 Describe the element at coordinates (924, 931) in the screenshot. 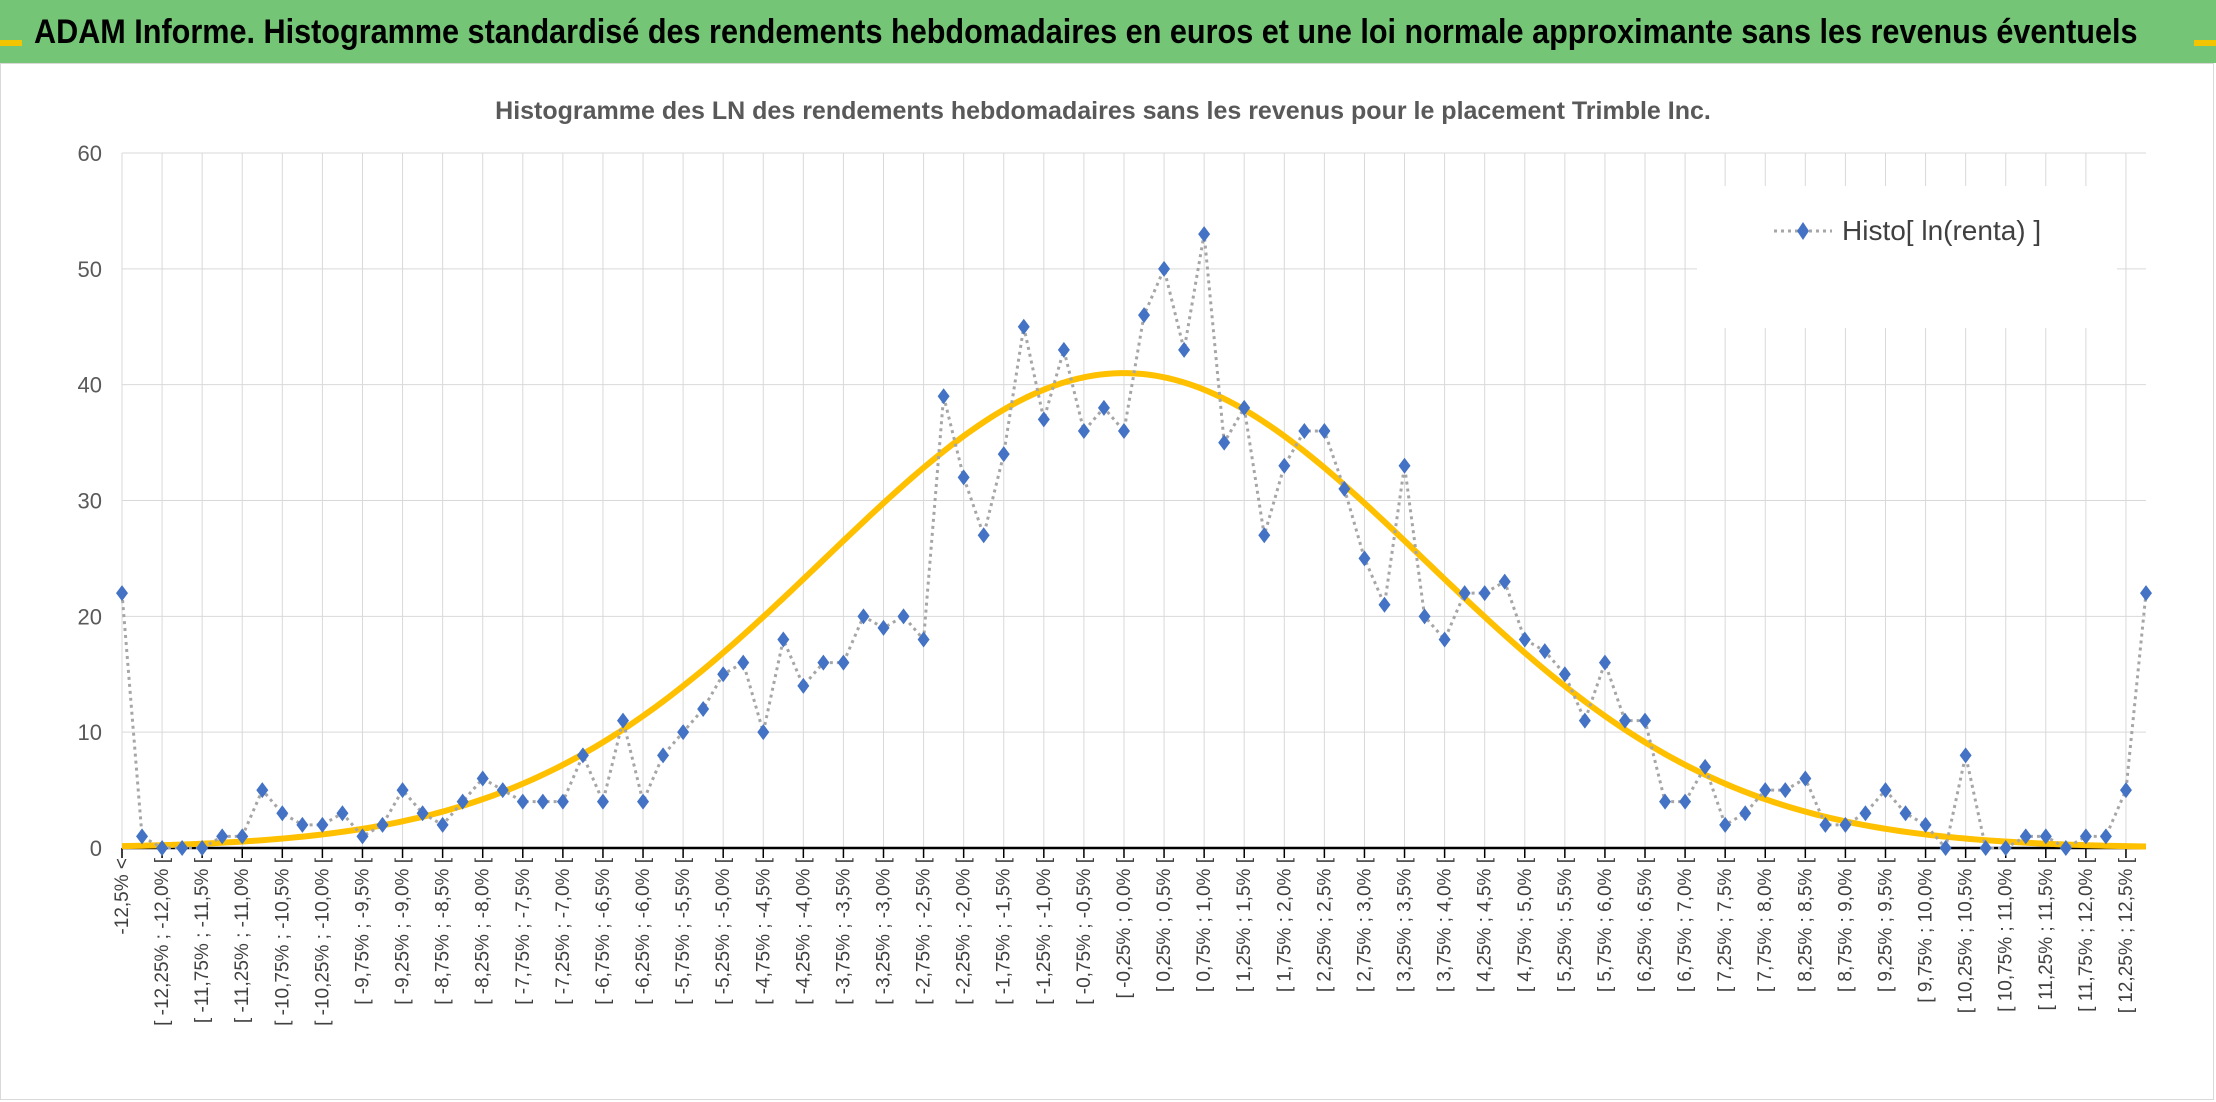

I see `x-tick-label: [ -2,75% ; -2,5% [` at that location.